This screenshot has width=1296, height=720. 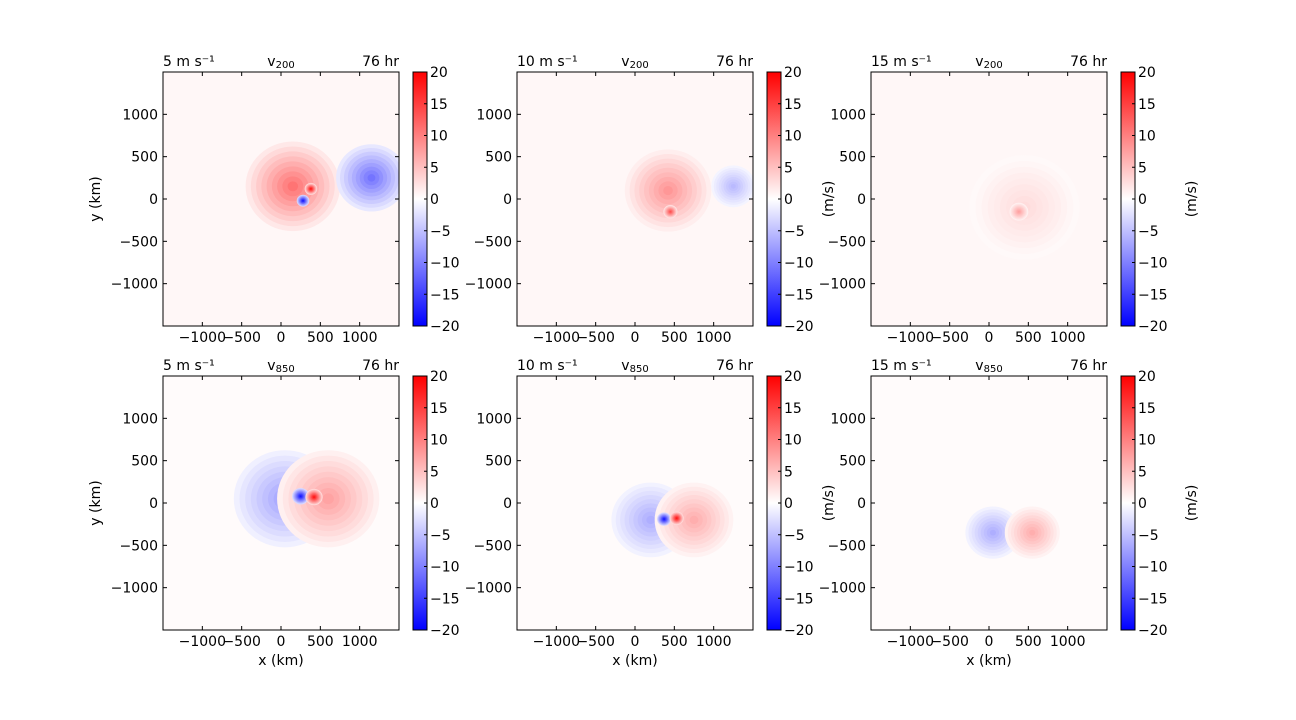 I want to click on panel-center-title: v850, so click(x=280, y=366).